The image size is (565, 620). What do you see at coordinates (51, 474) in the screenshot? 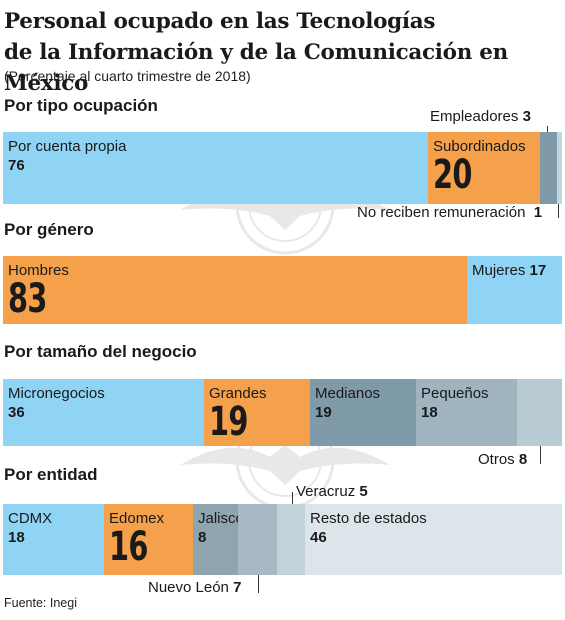
I see `section-title-entidad: Por entidad` at bounding box center [51, 474].